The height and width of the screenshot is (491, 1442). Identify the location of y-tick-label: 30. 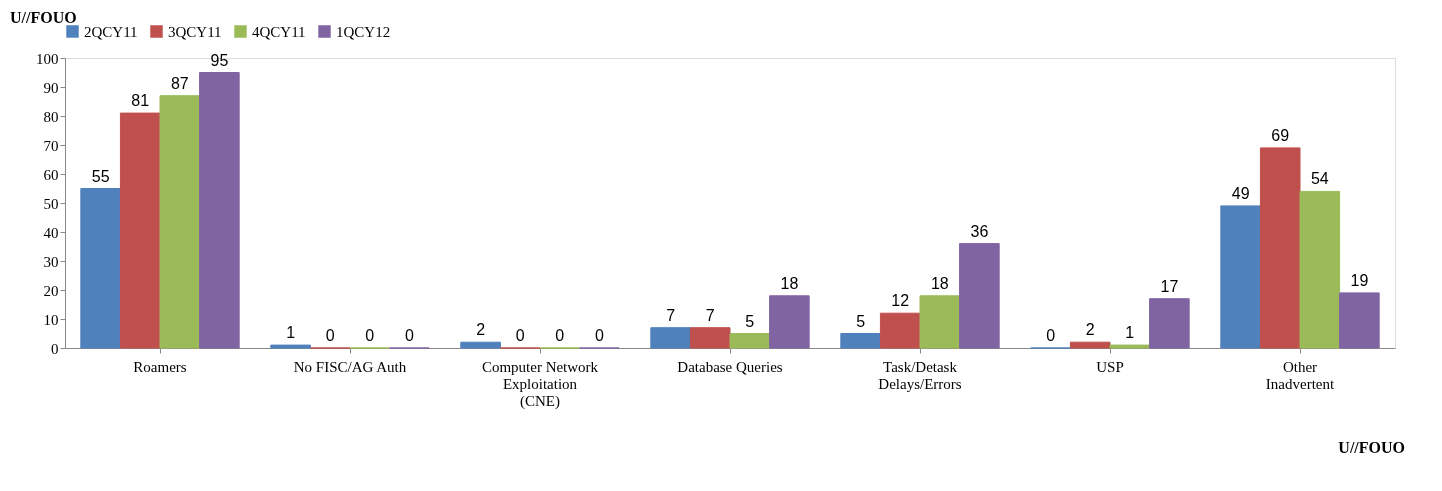
(51, 261).